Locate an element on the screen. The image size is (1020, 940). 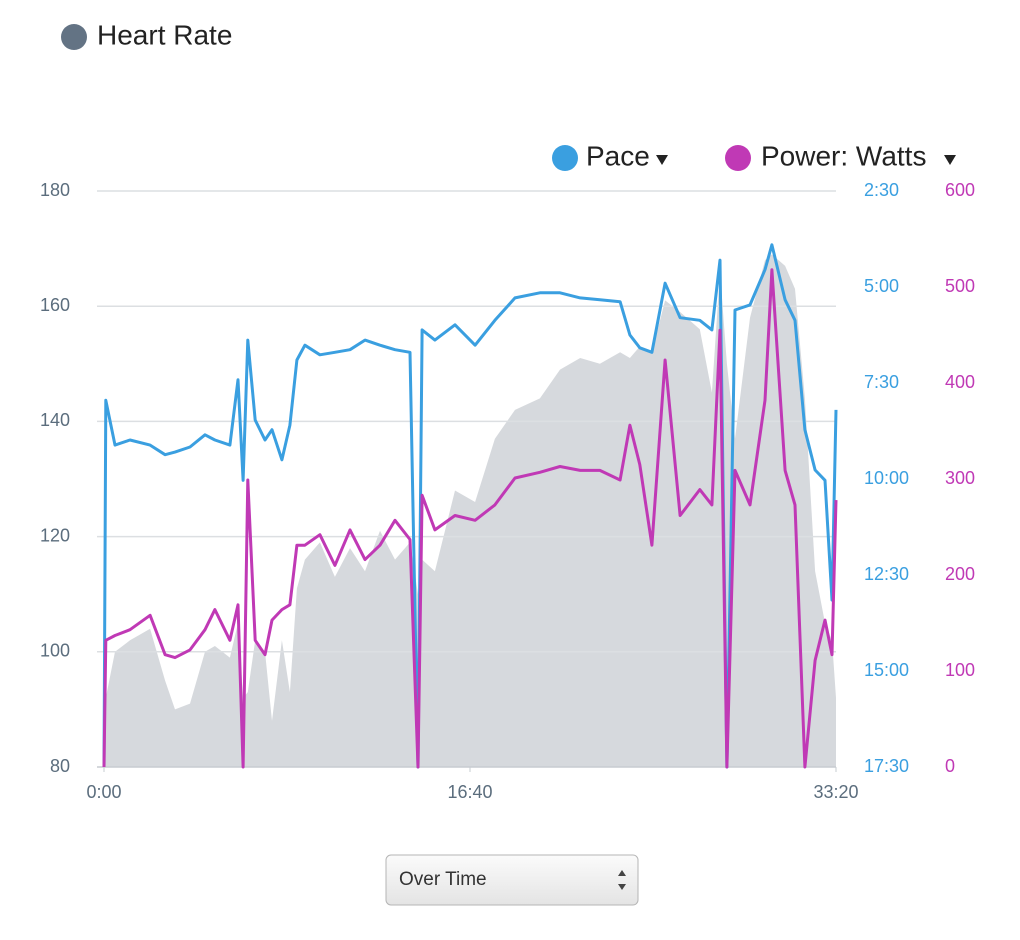
yticks-label: 180 is located at coordinates (55, 190).